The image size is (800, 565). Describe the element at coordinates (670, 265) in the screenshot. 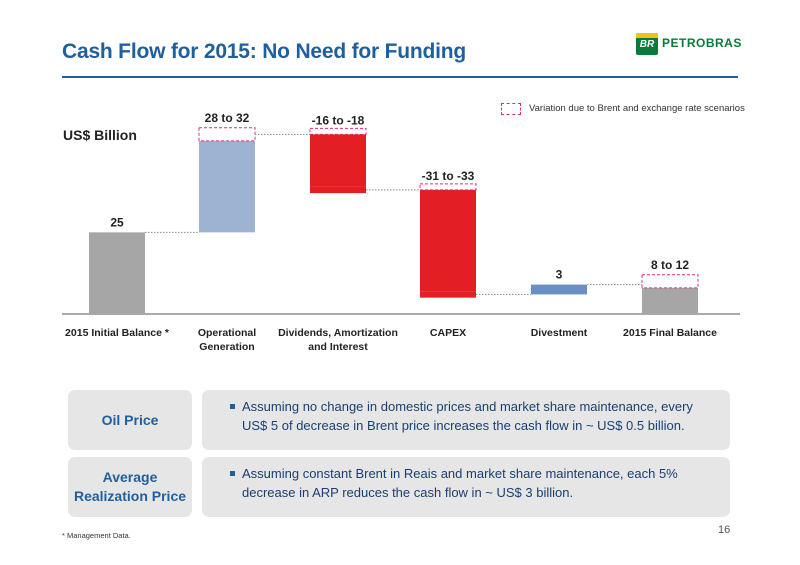

I see `data-label-5: 8 to 12` at that location.